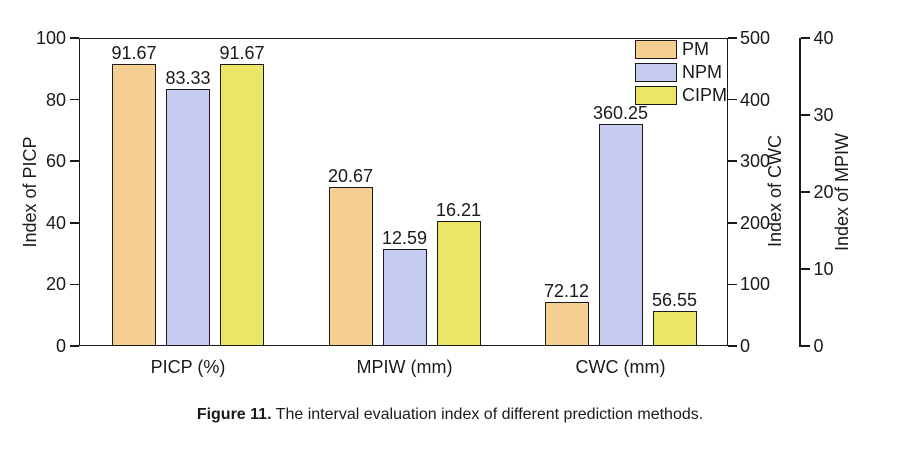 This screenshot has width=900, height=452. What do you see at coordinates (60, 346) in the screenshot?
I see `left-axis-tick-label: 0` at bounding box center [60, 346].